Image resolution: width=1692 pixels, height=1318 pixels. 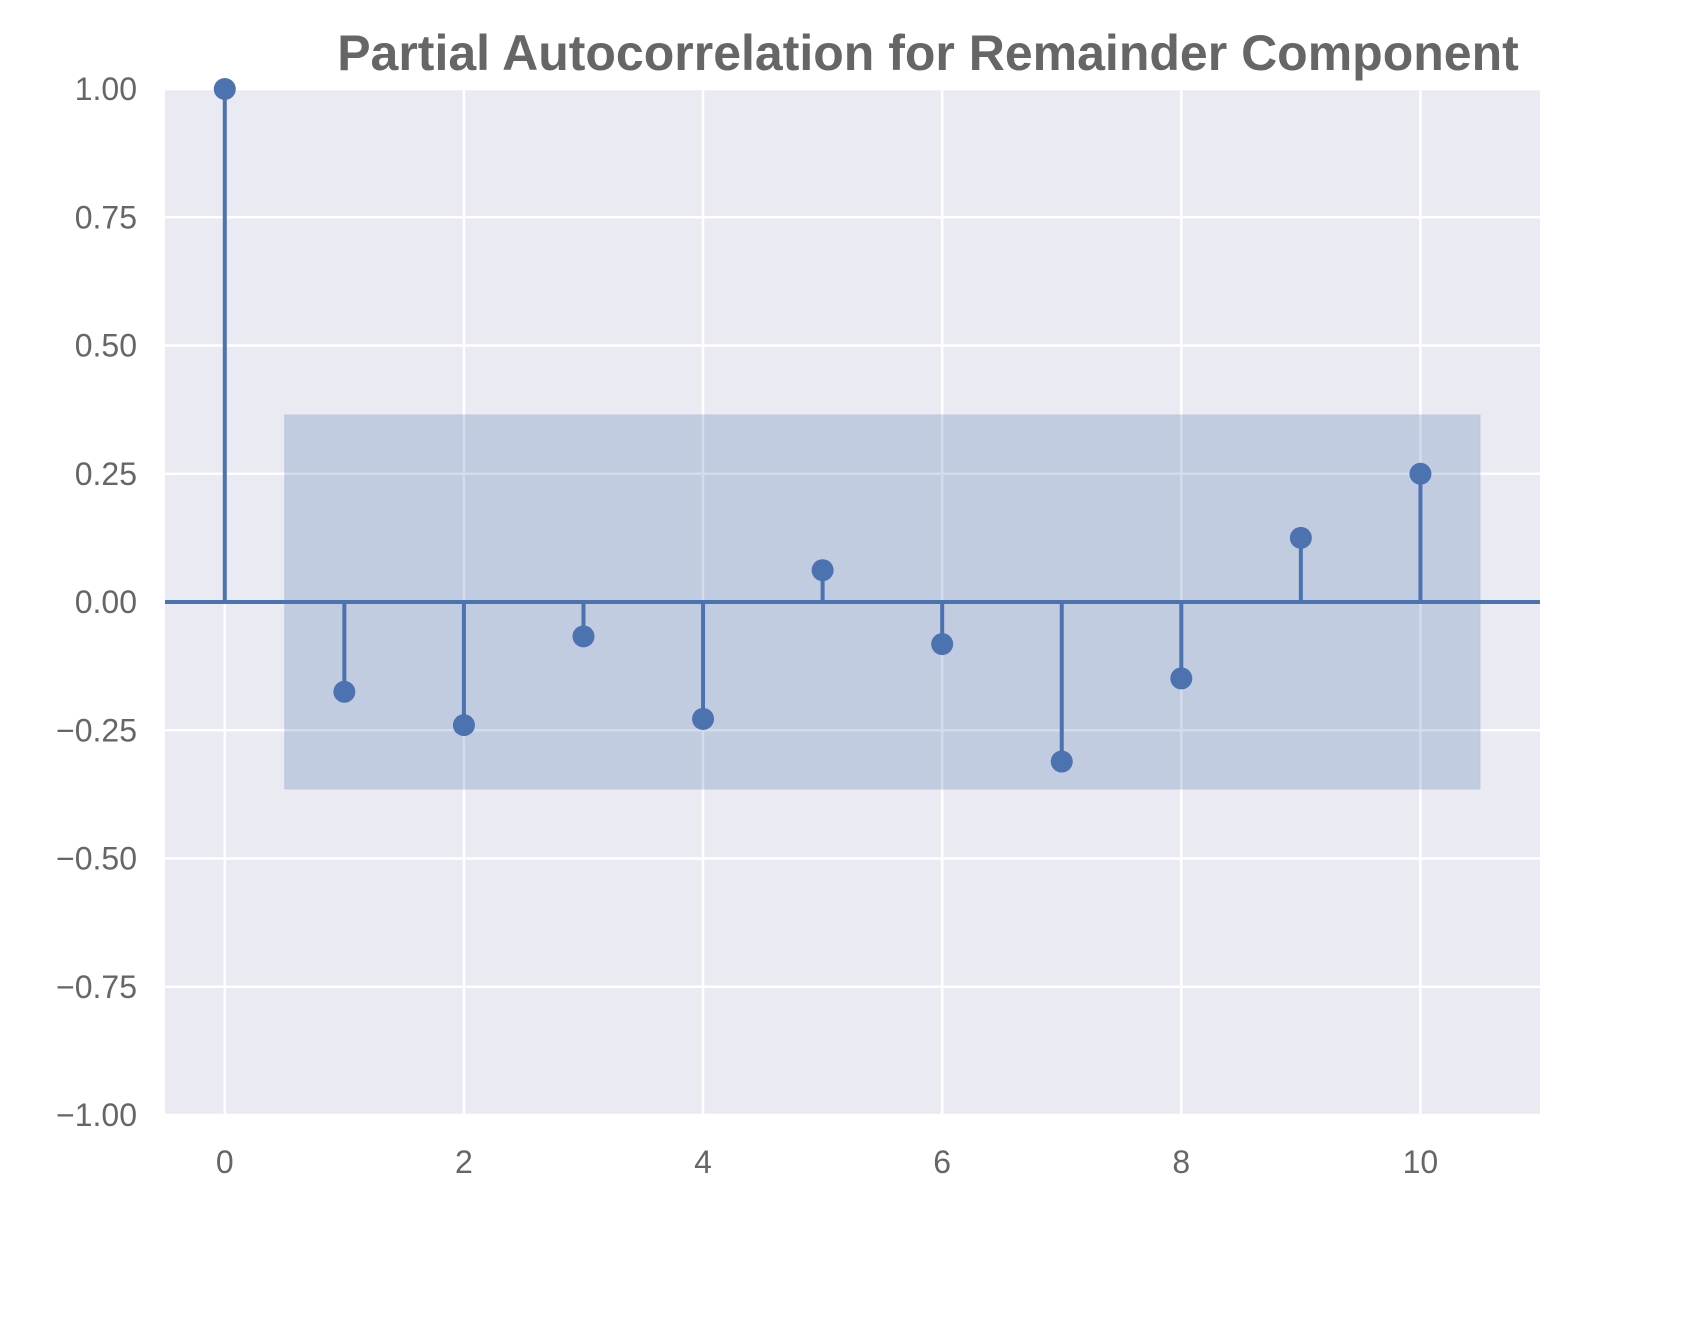 I want to click on y-tick-label: 0.75, so click(x=106, y=217).